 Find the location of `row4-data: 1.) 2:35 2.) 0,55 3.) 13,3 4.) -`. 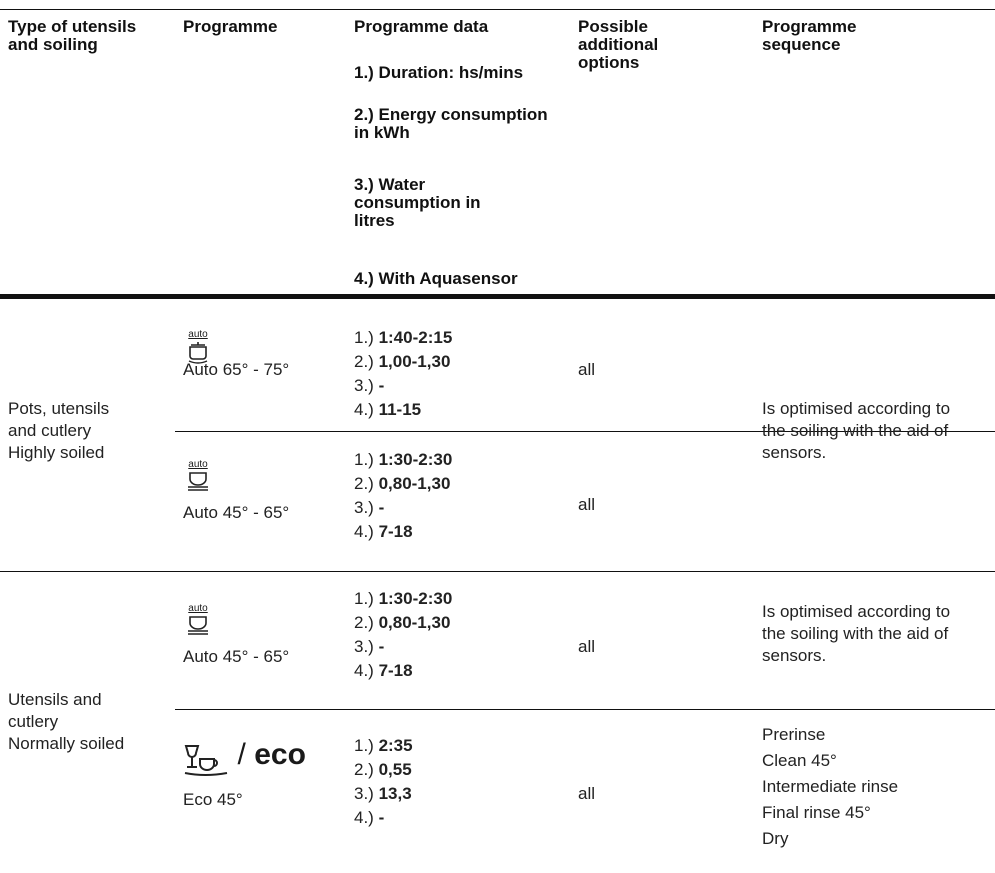

row4-data: 1.) 2:35 2.) 0,55 3.) 13,3 4.) - is located at coordinates (383, 781).